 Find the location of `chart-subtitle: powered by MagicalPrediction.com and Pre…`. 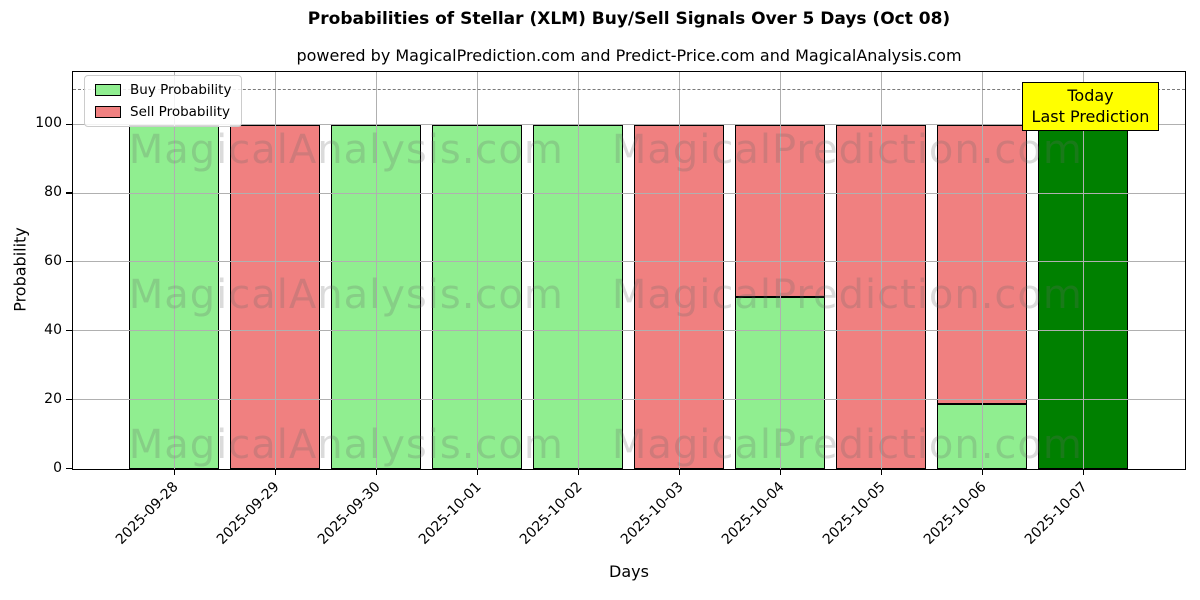

chart-subtitle: powered by MagicalPrediction.com and Pre… is located at coordinates (629, 55).